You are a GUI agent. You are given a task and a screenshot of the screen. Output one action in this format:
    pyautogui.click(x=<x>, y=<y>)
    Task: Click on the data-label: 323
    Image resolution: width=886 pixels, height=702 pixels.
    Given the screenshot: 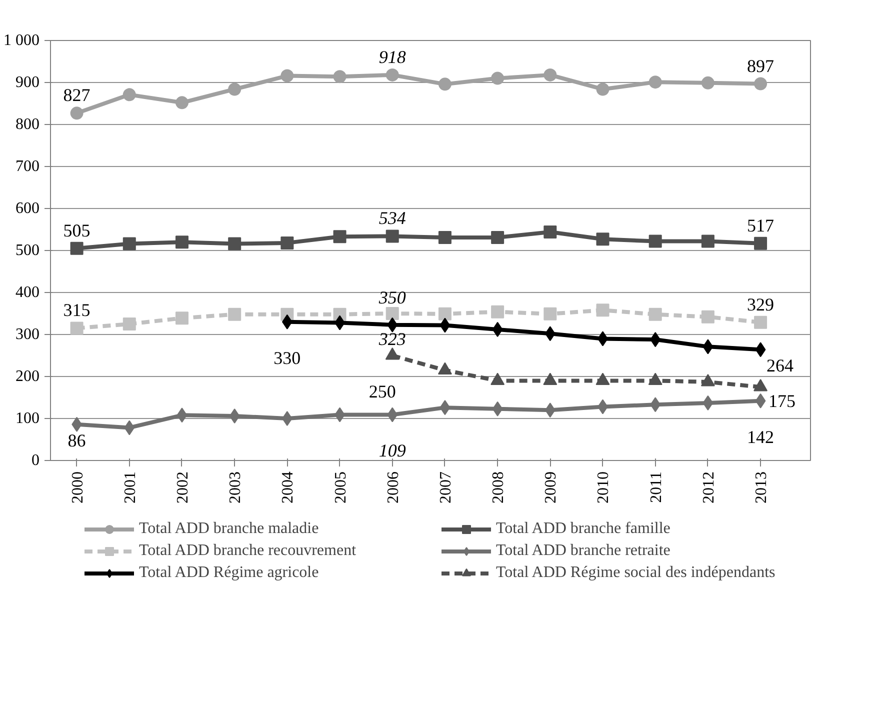 What is the action you would take?
    pyautogui.click(x=392, y=338)
    